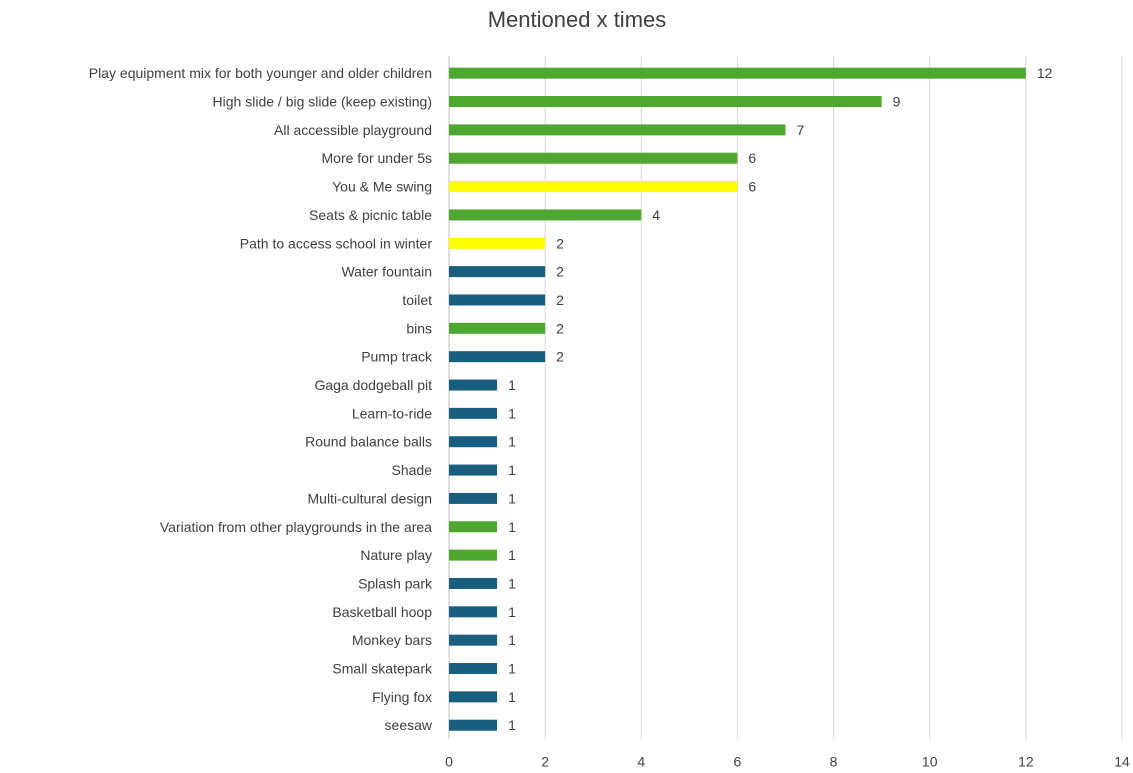  I want to click on category-label: seesaw, so click(409, 725).